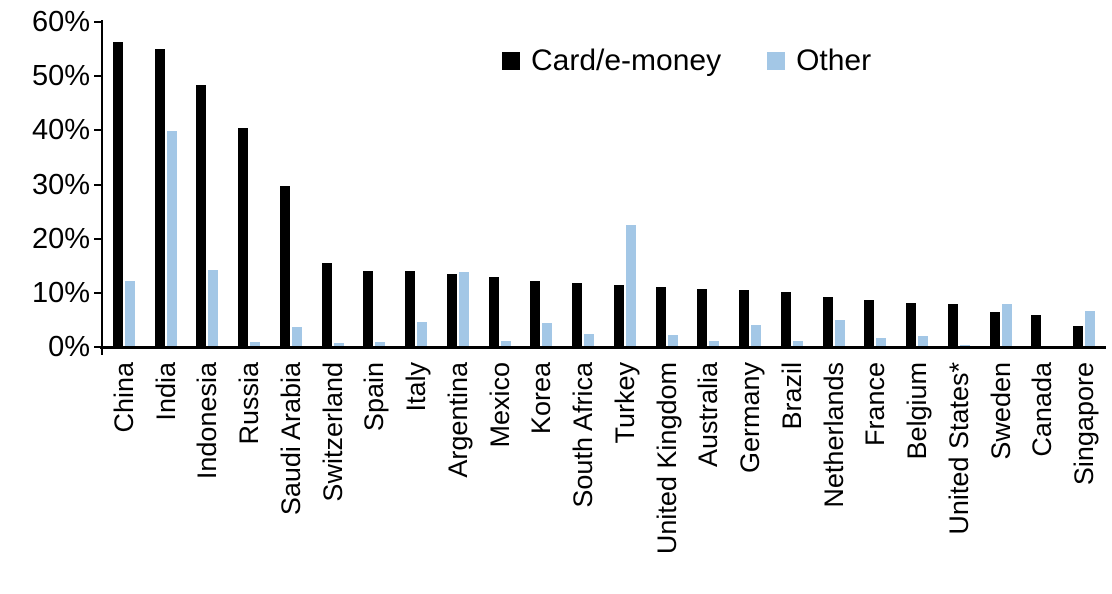  I want to click on bar-card-e-money-singapore, so click(1078, 336).